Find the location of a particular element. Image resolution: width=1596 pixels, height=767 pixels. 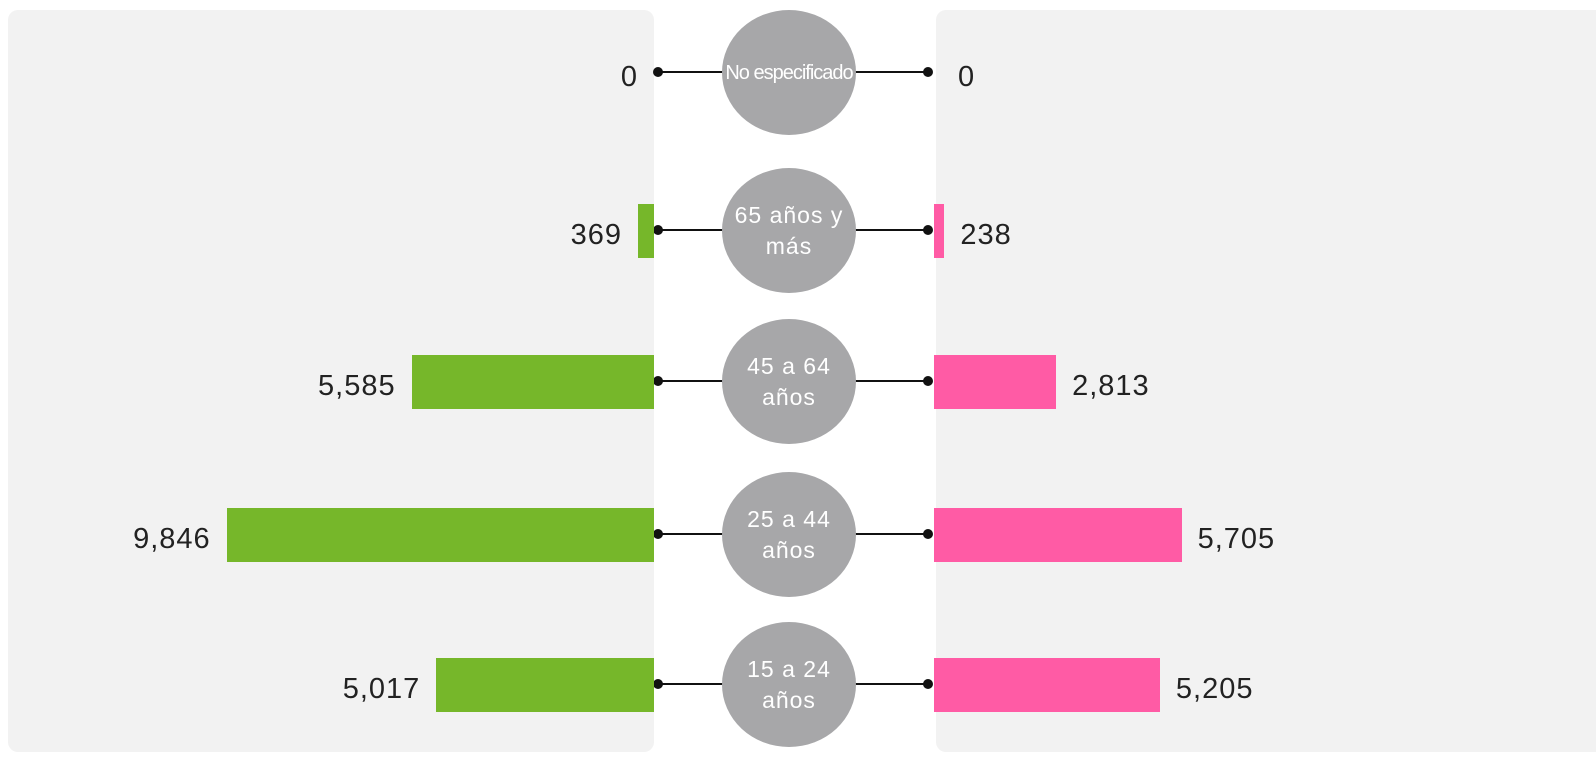

category-circle: 25 a 44 años is located at coordinates (789, 534).